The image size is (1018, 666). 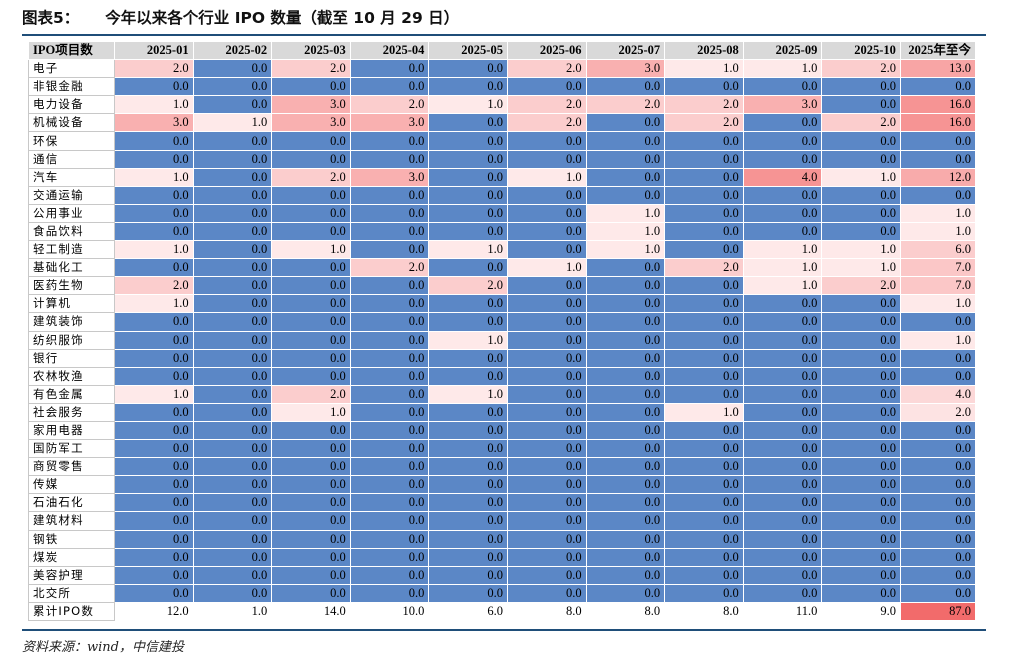 I want to click on source-note: 资料来源：wind，中信建投, so click(x=103, y=647).